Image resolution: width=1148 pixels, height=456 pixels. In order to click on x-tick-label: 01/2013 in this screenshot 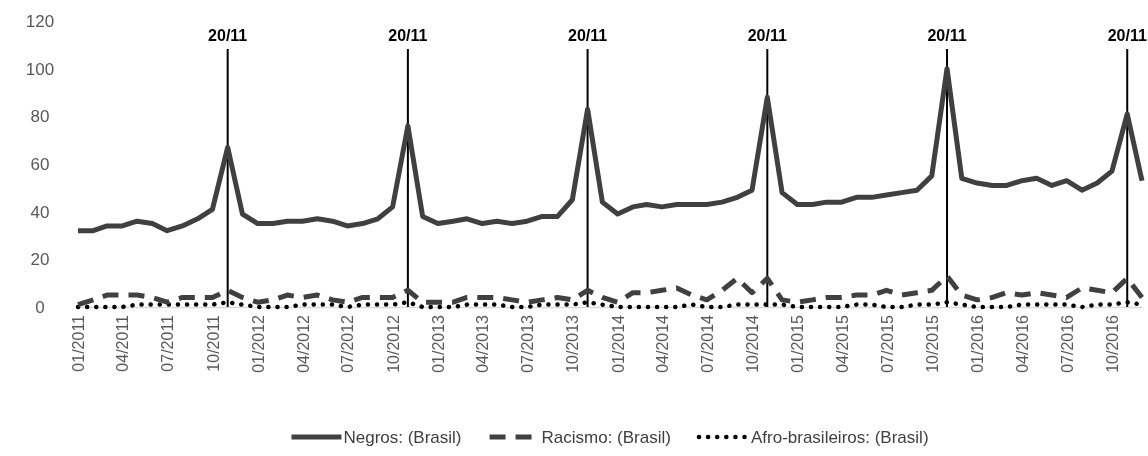, I will do `click(439, 343)`.